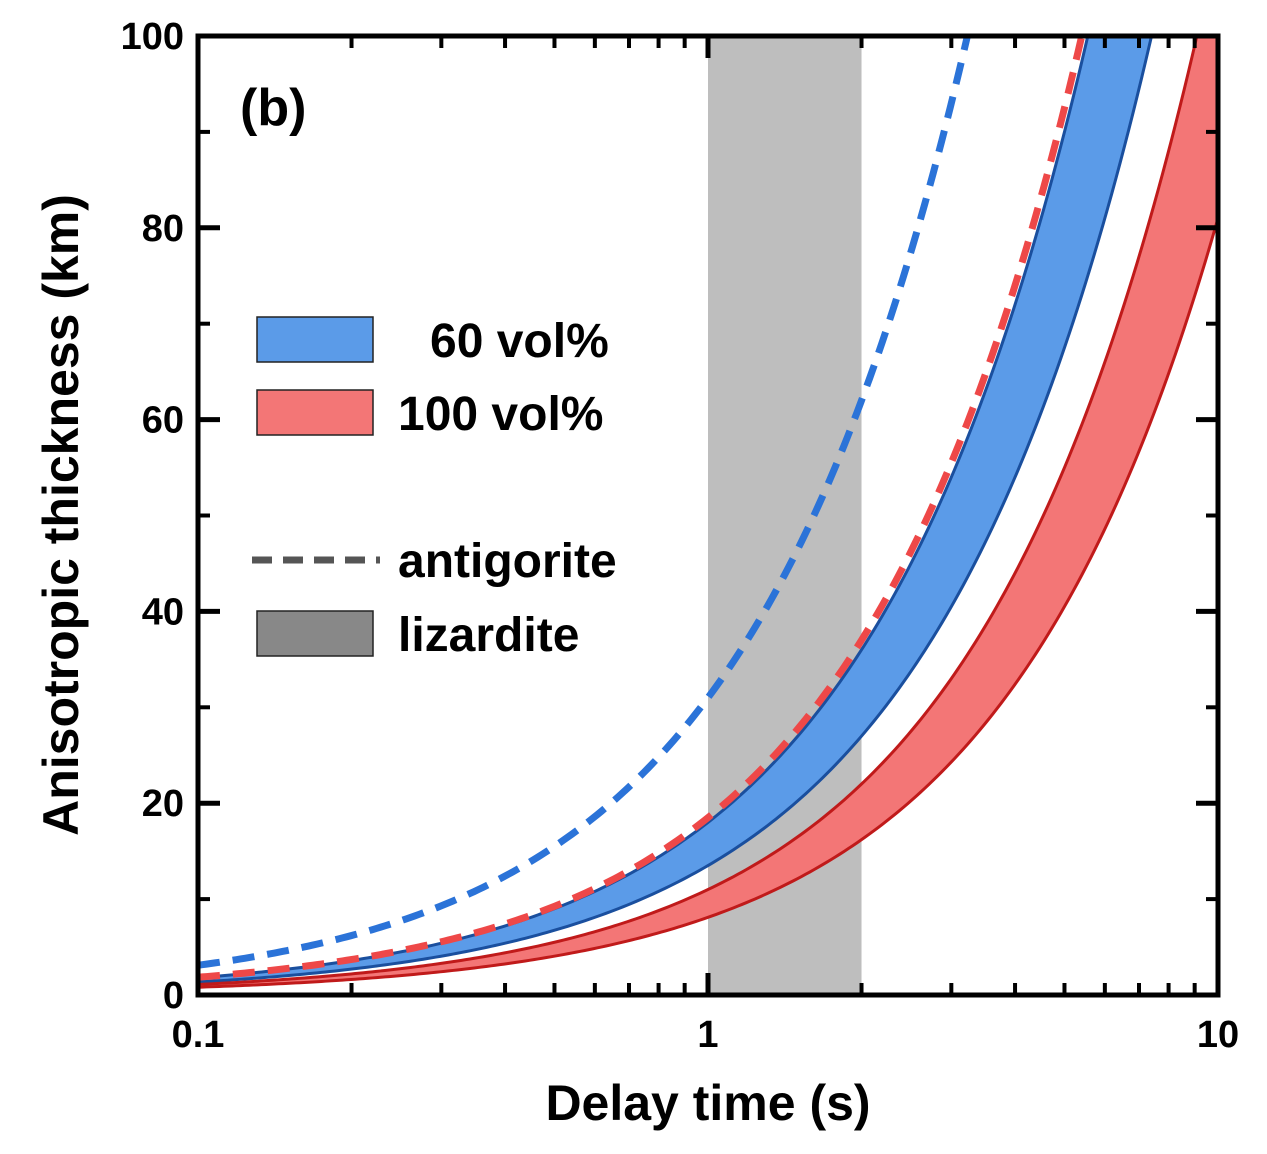 Image resolution: width=1267 pixels, height=1154 pixels. I want to click on y-tick-label: 0, so click(173, 996).